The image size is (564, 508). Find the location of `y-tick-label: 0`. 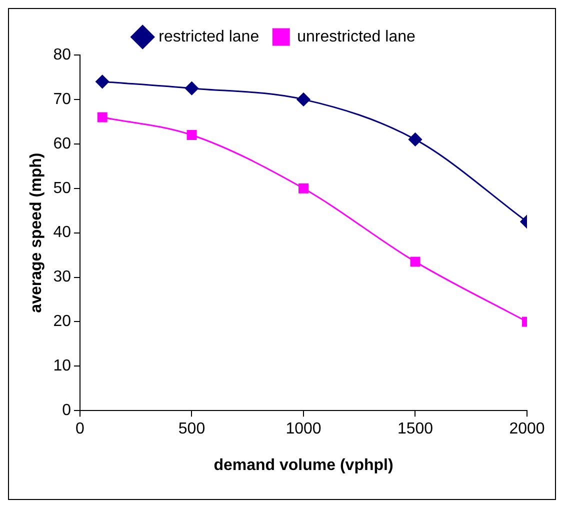

y-tick-label: 0 is located at coordinates (67, 411).